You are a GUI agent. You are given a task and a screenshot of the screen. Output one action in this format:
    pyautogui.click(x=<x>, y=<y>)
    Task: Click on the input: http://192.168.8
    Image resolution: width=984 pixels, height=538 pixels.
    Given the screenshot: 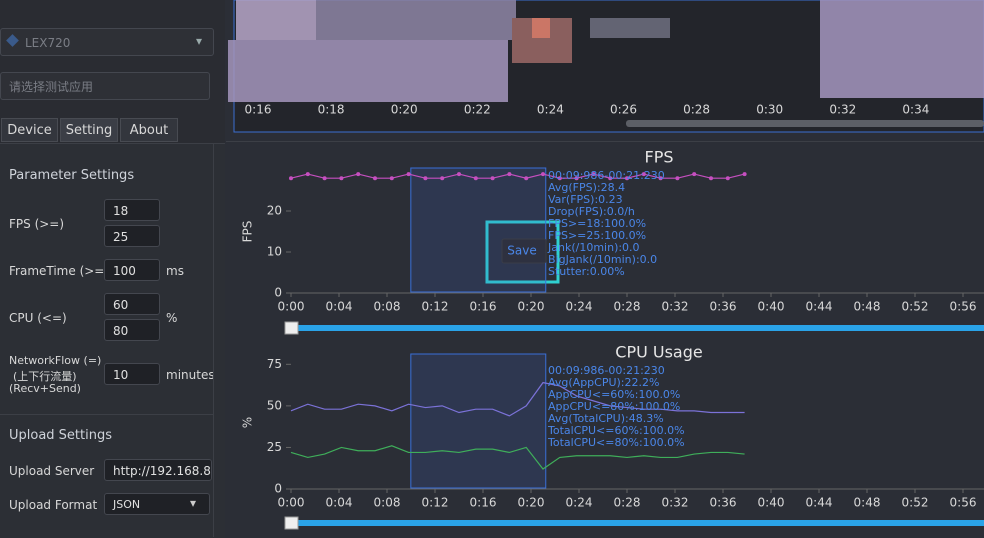 What is the action you would take?
    pyautogui.click(x=158, y=470)
    